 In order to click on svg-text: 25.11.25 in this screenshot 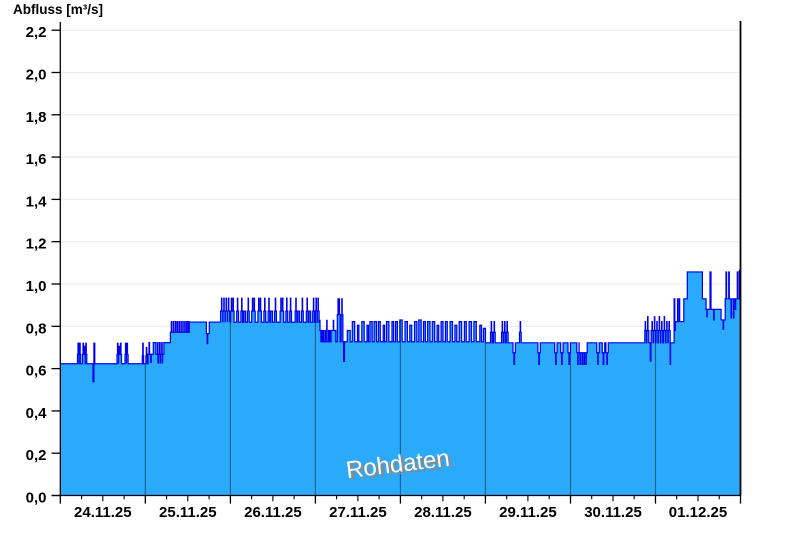, I will do `click(188, 512)`.